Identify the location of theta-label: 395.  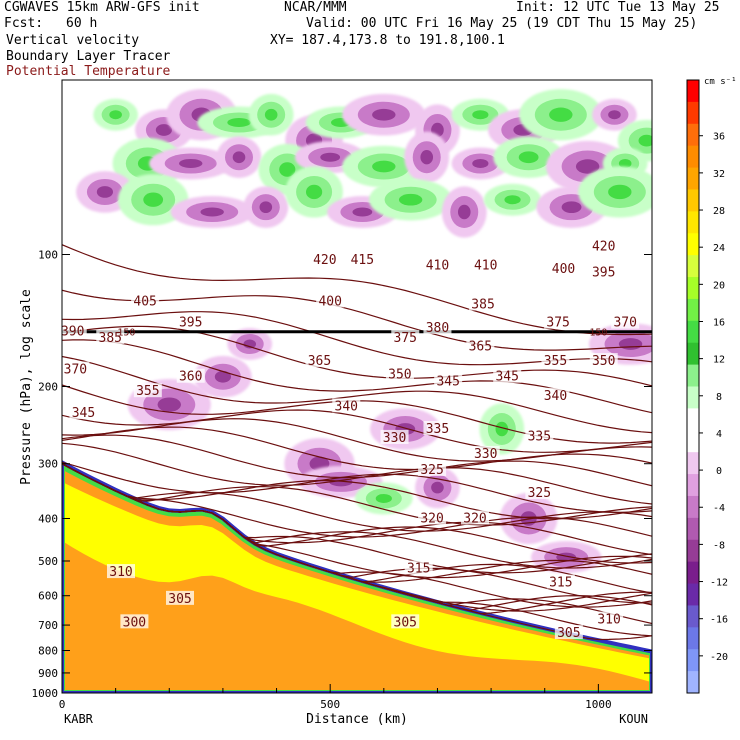
(190, 323).